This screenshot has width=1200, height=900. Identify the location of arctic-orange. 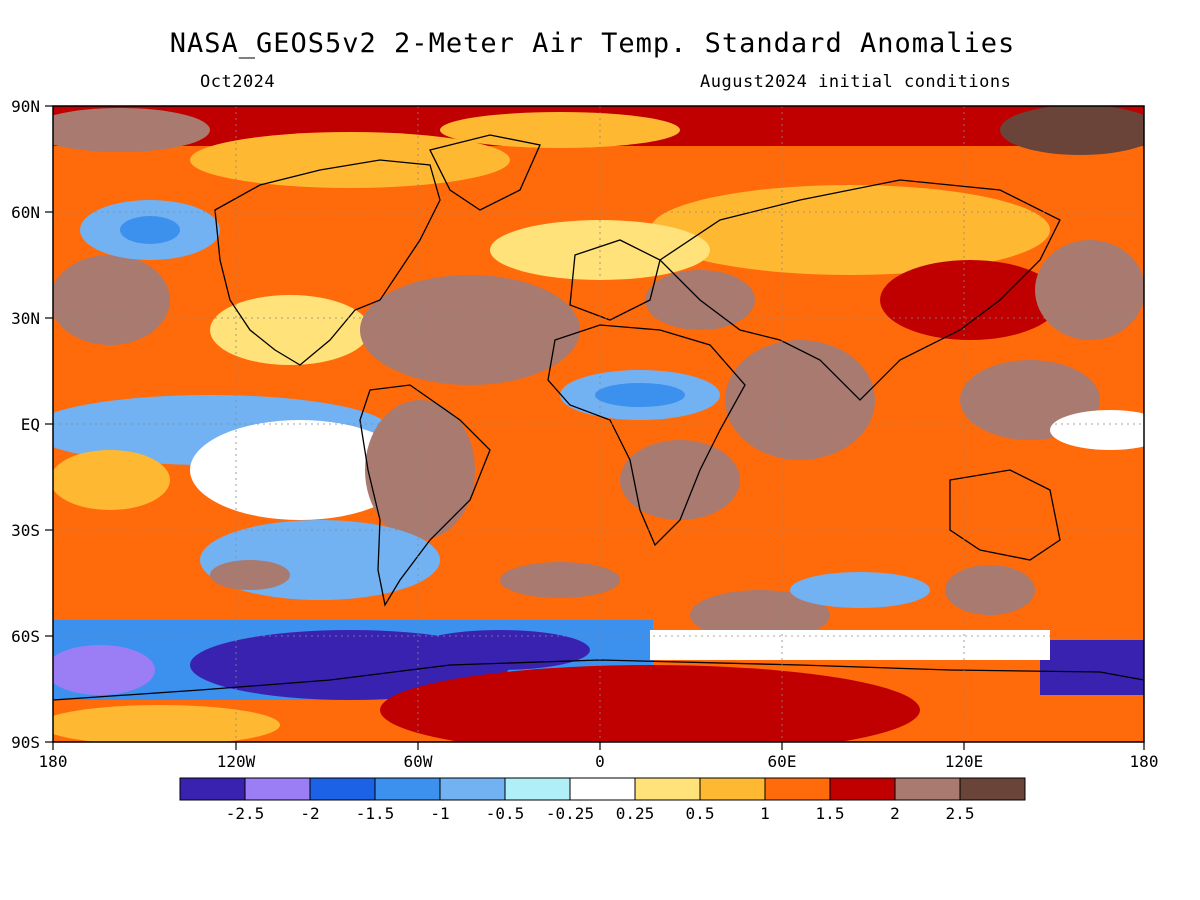
(560, 130).